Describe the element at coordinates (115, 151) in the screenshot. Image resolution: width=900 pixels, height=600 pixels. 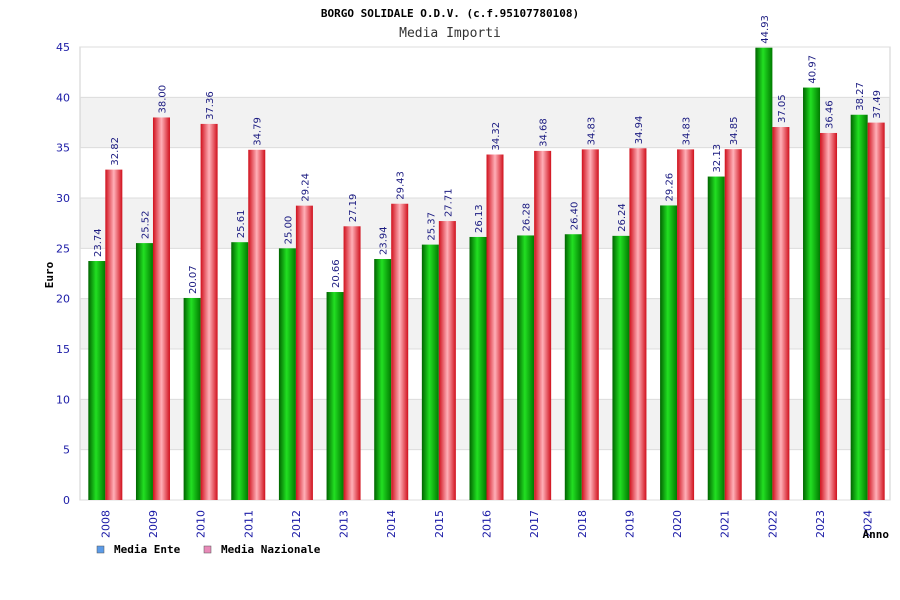
I see `data-label: 32.82` at that location.